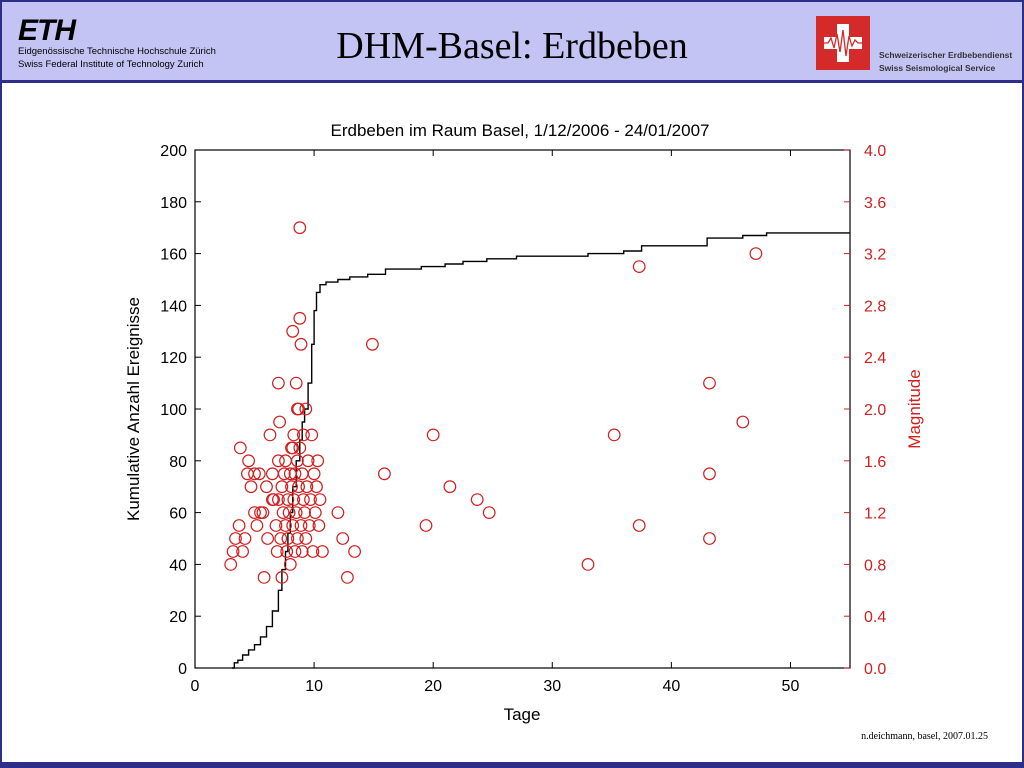 The height and width of the screenshot is (768, 1024). I want to click on y-tick-label: 100, so click(173, 410).